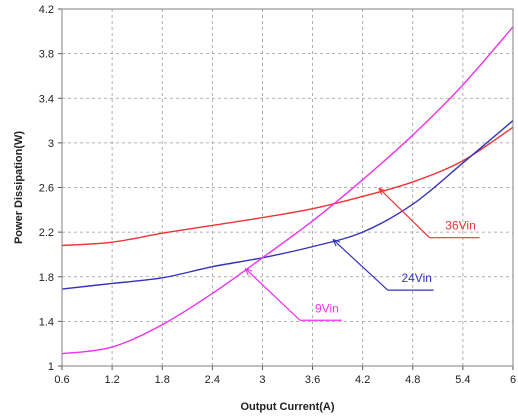  I want to click on y-tick-label: 1, so click(51, 367).